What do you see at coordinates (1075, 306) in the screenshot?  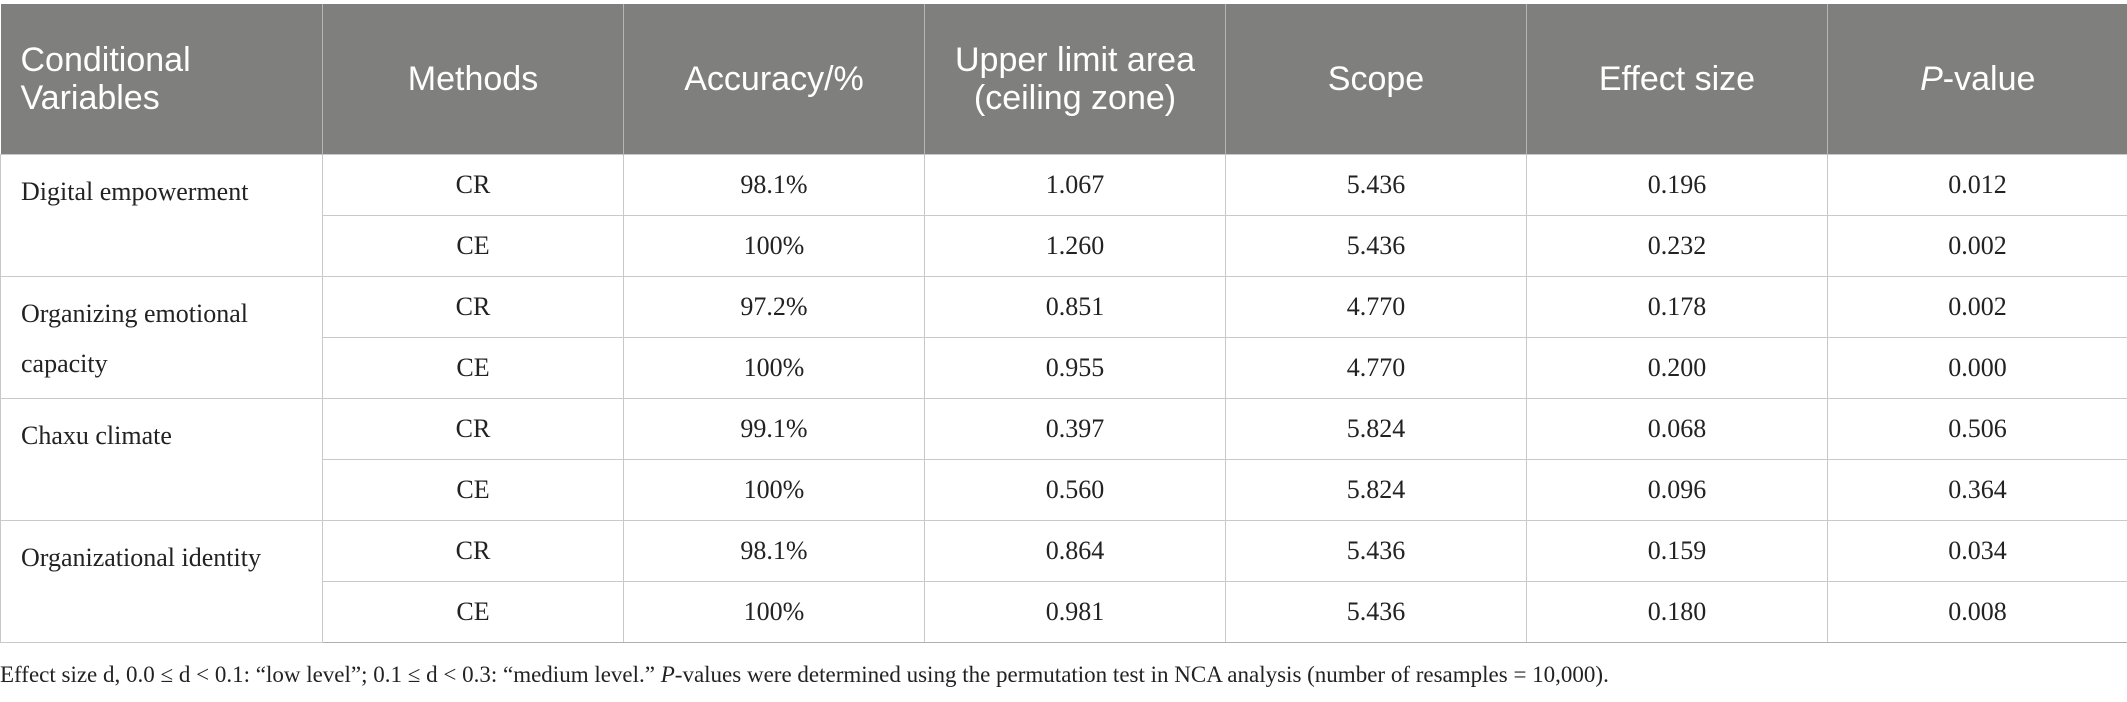 I see `ceiling-cell: 0.851` at bounding box center [1075, 306].